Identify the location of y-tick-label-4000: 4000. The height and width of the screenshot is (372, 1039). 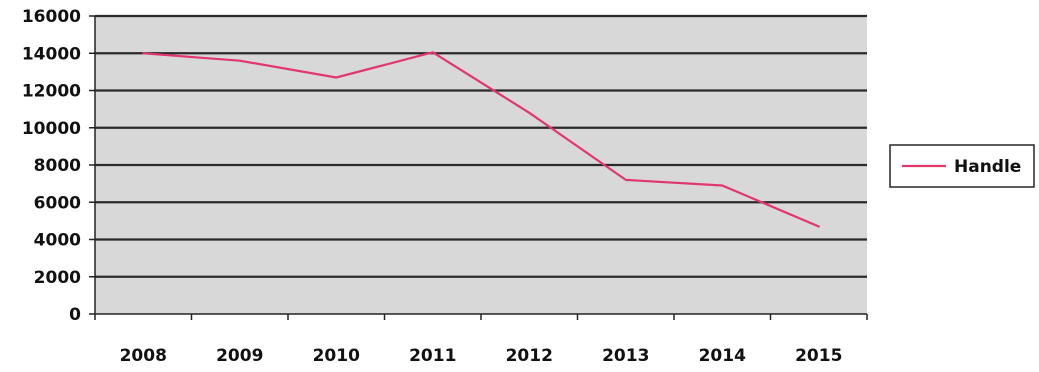
(57, 241).